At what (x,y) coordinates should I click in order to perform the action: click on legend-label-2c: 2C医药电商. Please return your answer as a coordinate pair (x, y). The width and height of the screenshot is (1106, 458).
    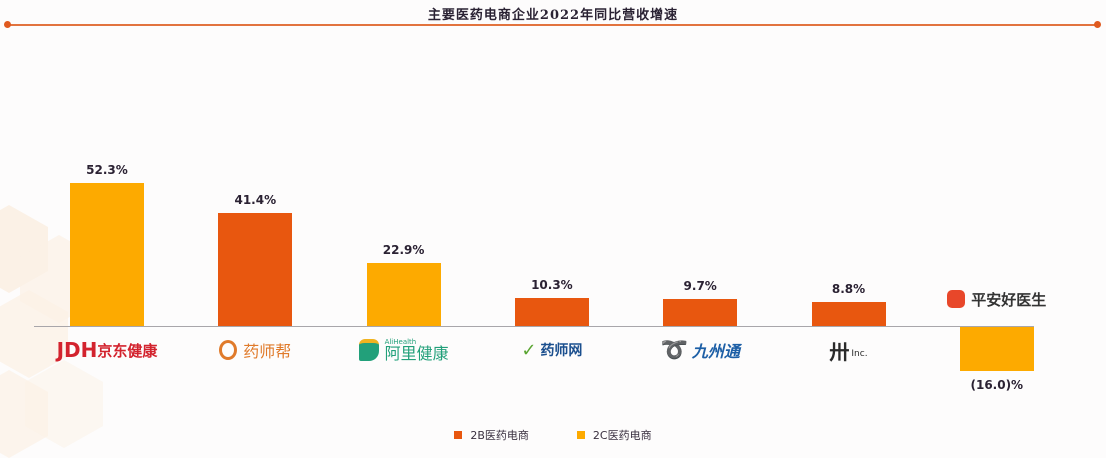
    Looking at the image, I should click on (622, 435).